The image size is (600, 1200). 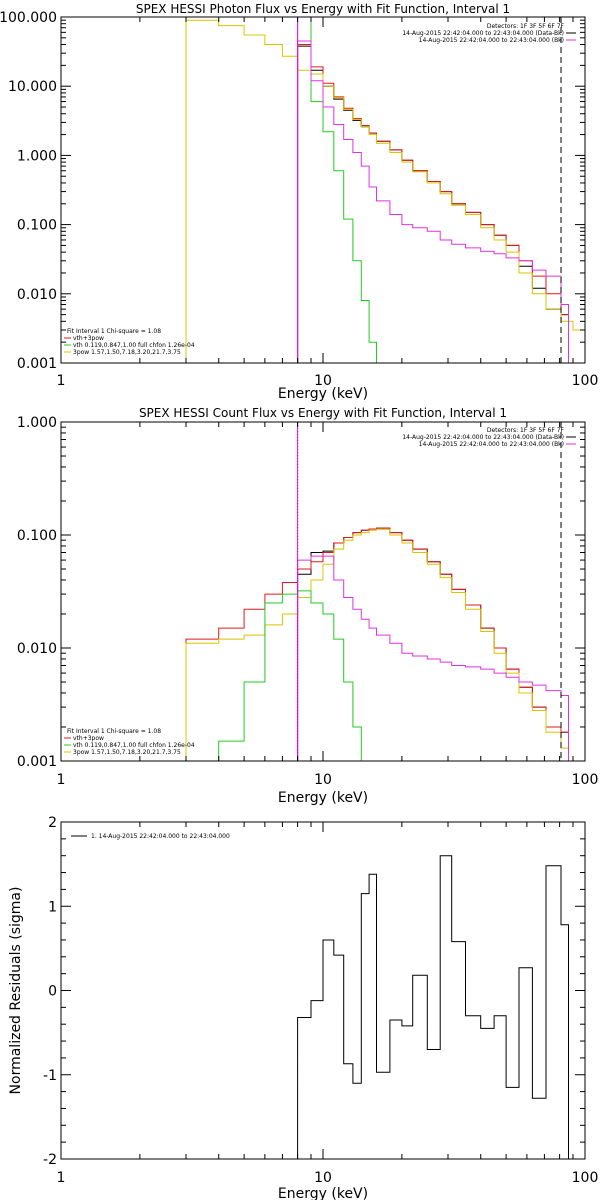 What do you see at coordinates (32, 87) in the screenshot?
I see `y-tick-label: 10.000` at bounding box center [32, 87].